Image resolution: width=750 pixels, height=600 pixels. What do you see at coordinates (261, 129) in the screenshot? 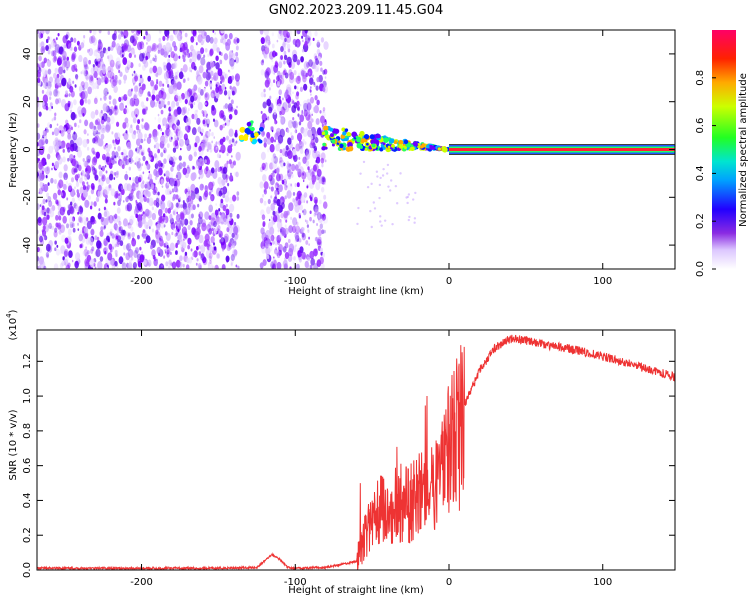
I see `signal-blob` at bounding box center [261, 129].